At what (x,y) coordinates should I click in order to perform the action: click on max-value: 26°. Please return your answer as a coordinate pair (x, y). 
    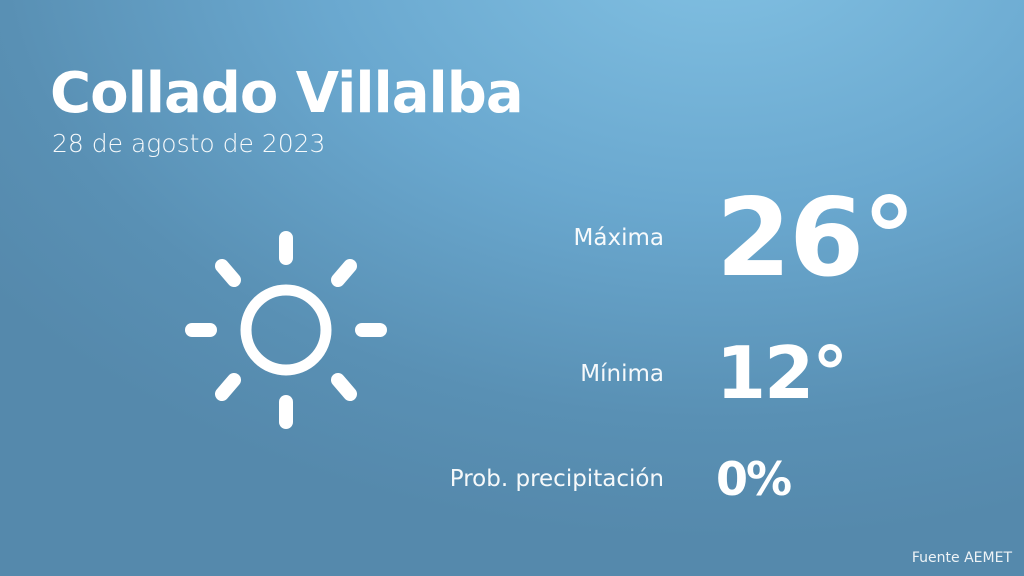
    Looking at the image, I should click on (816, 238).